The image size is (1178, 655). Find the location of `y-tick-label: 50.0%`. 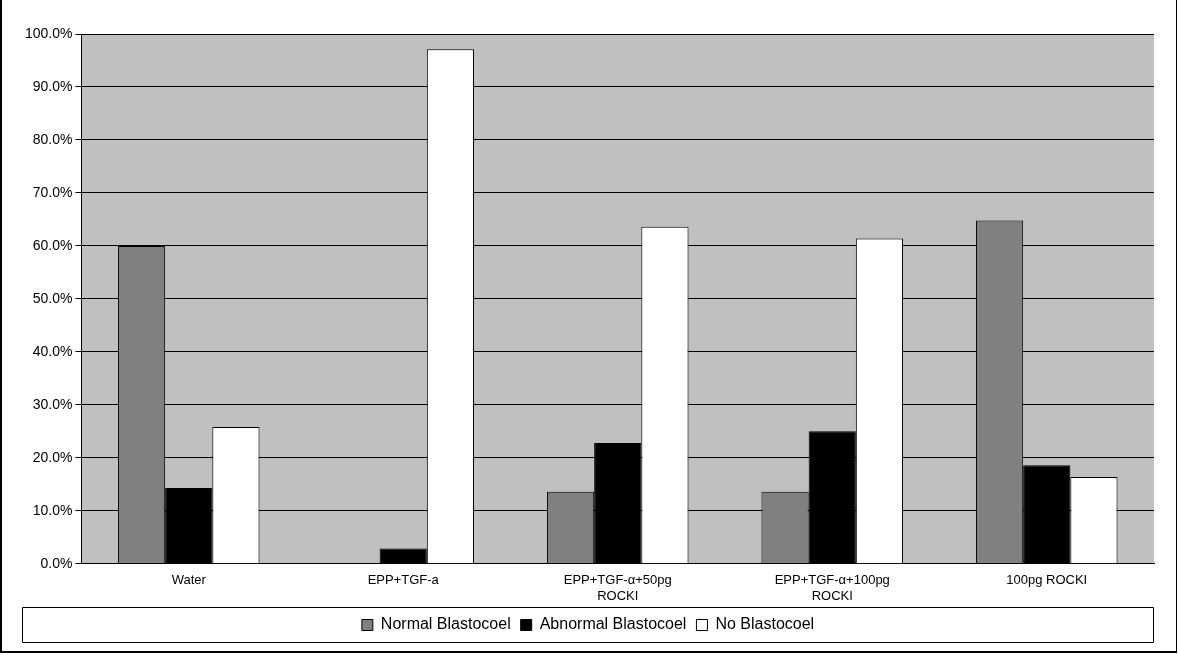

y-tick-label: 50.0% is located at coordinates (52, 297).